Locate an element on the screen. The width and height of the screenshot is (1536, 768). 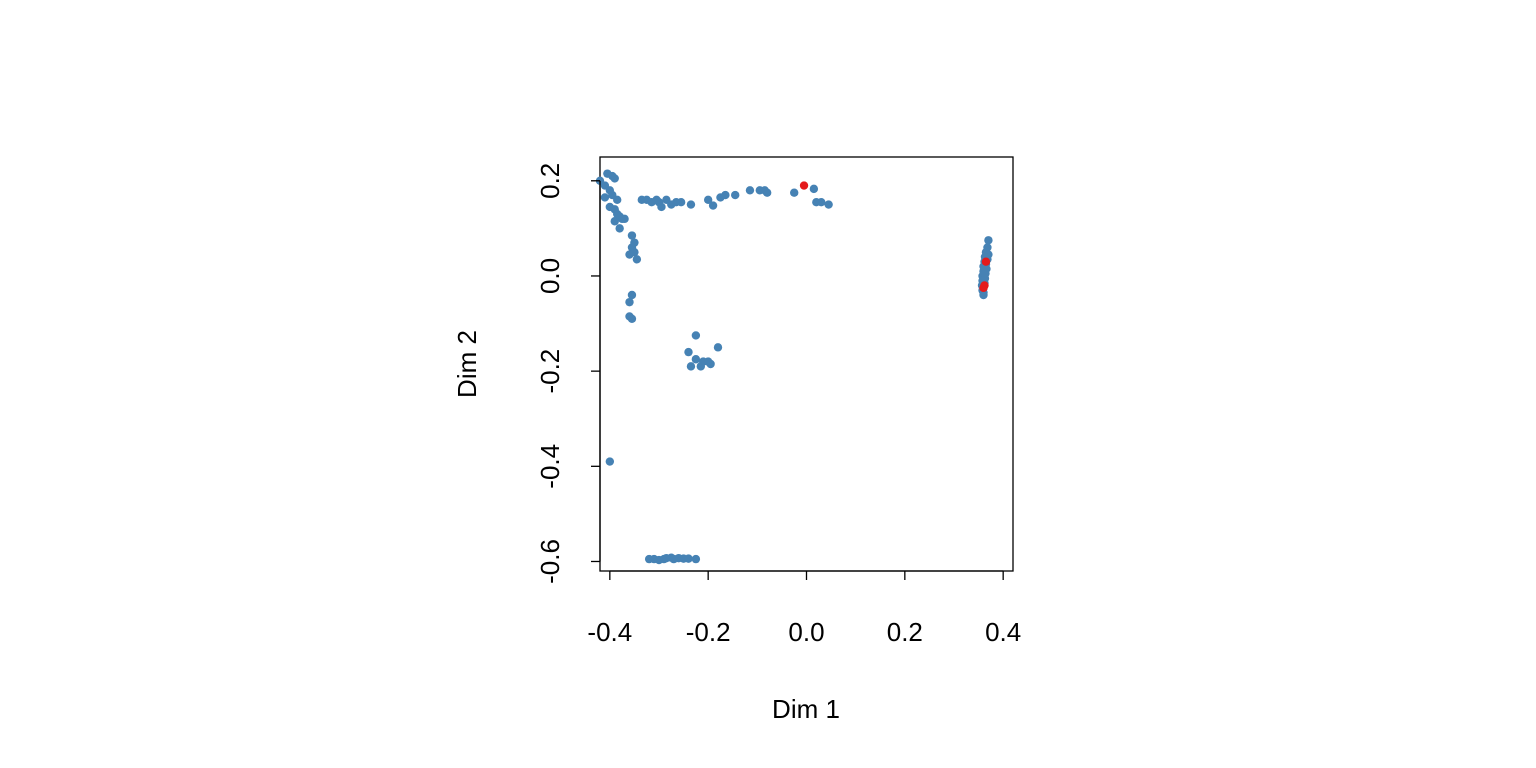
points-layer is located at coordinates (794, 367).